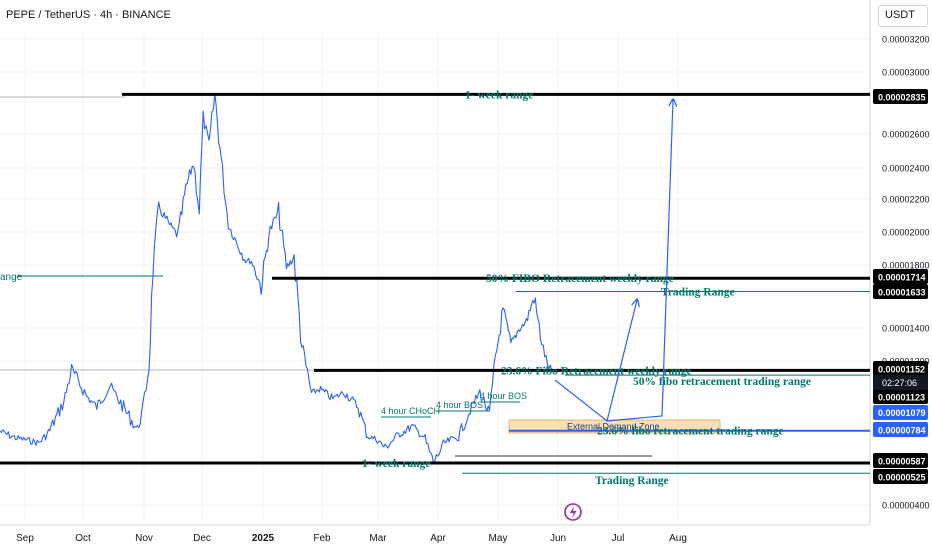 The image size is (932, 550). What do you see at coordinates (618, 538) in the screenshot?
I see `time-axis-tick-label: Jul` at bounding box center [618, 538].